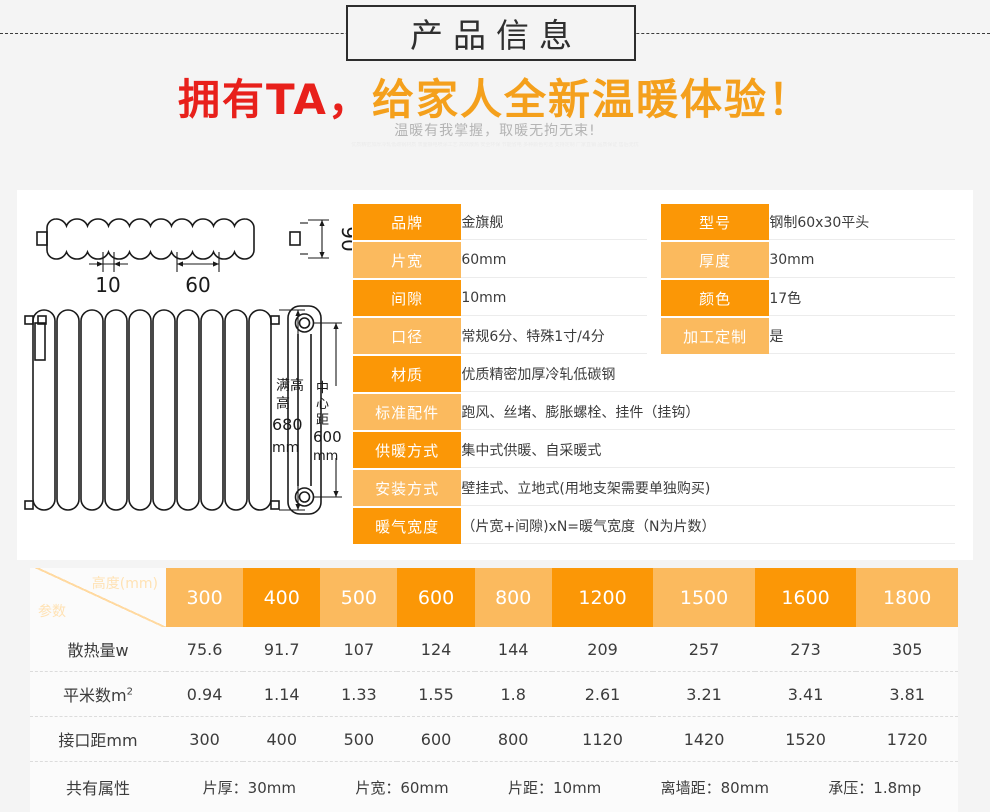 Image resolution: width=990 pixels, height=812 pixels. Describe the element at coordinates (554, 222) in the screenshot. I see `spec-value-brand: 金旗舰` at that location.